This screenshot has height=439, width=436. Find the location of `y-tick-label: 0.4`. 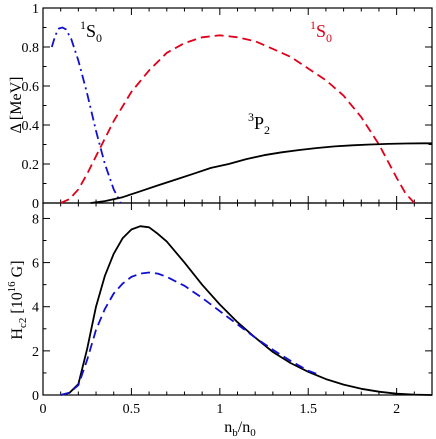

y-tick-label: 0.4 is located at coordinates (31, 126).